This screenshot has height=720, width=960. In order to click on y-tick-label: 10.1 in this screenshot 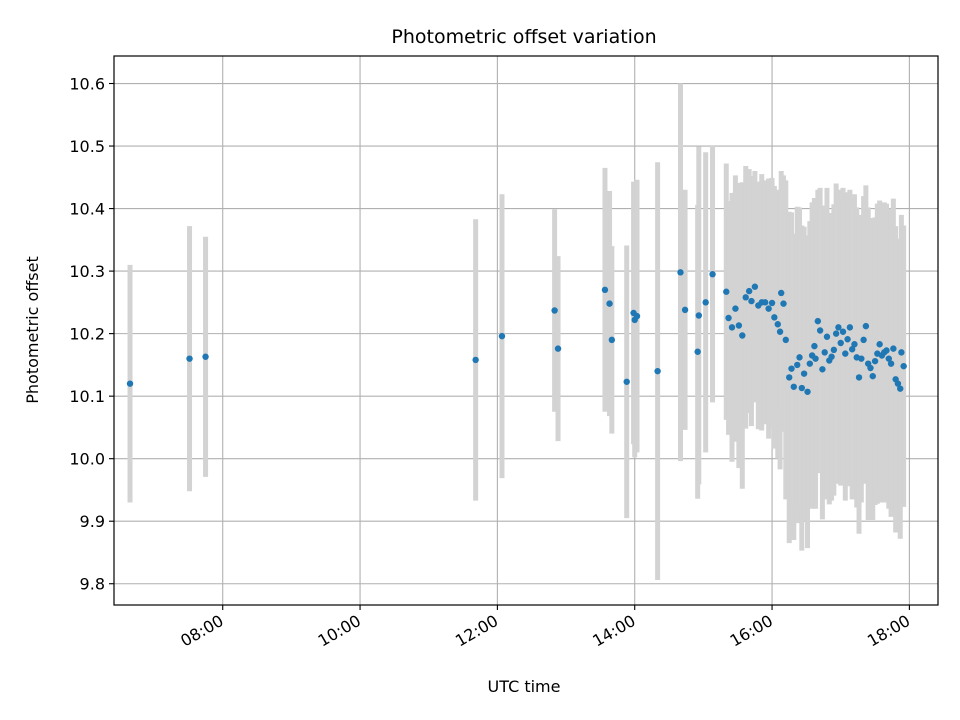, I will do `click(87, 396)`.